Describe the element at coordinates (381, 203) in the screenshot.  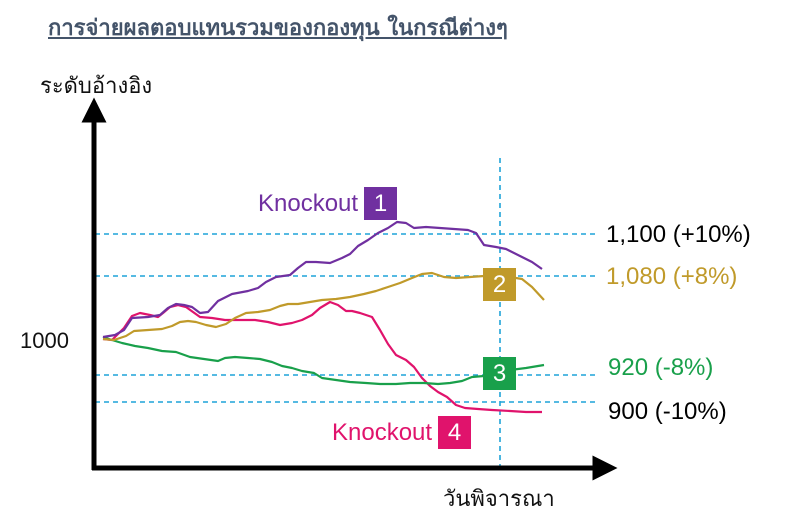
I see `case-badge-1: 1` at that location.